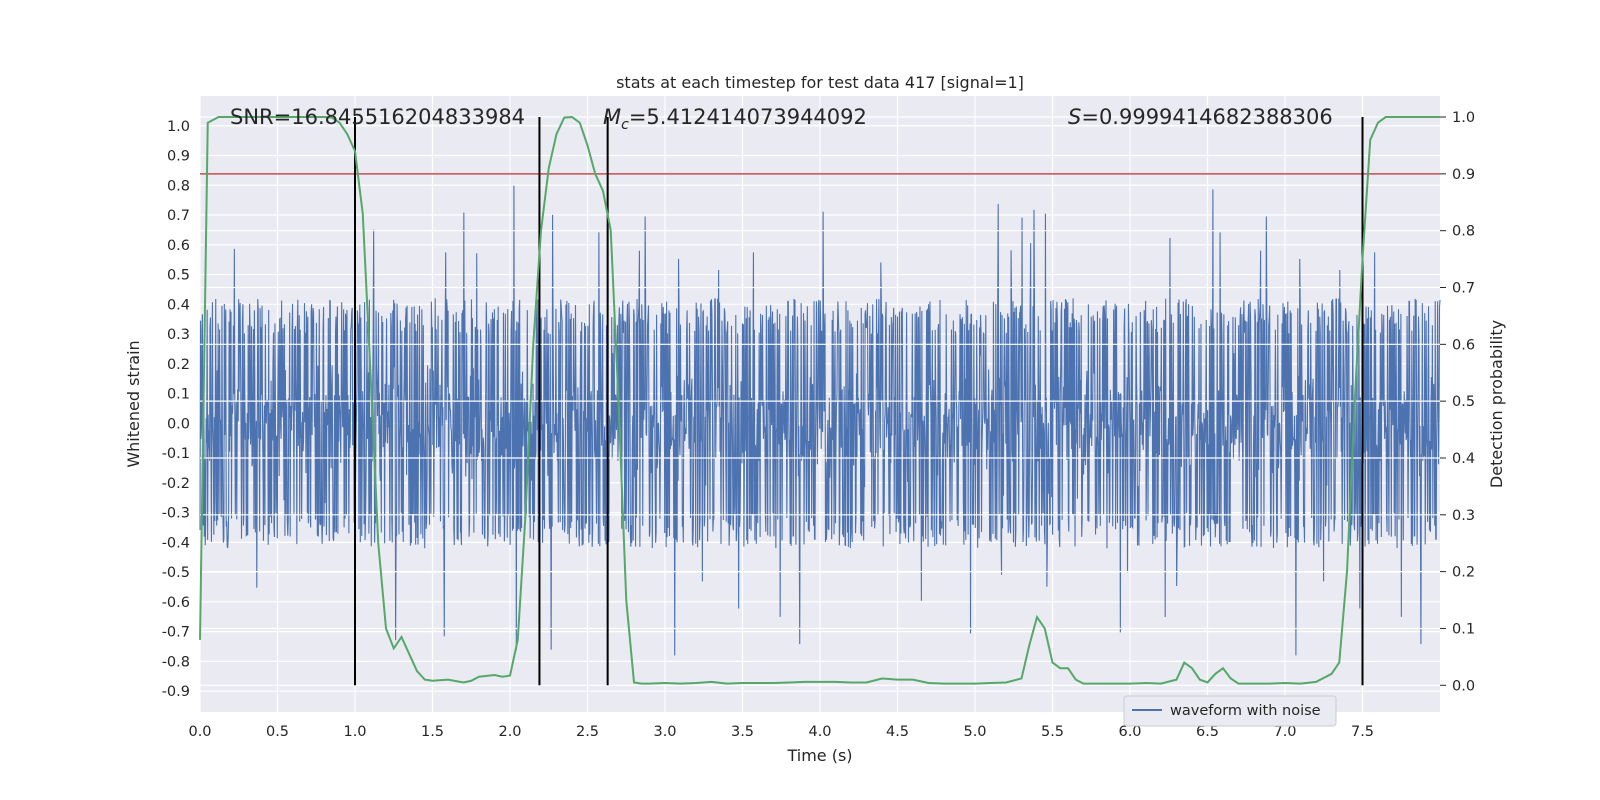 The image size is (1600, 800). What do you see at coordinates (1463, 629) in the screenshot?
I see `y2-tick-label: 0.1` at bounding box center [1463, 629].